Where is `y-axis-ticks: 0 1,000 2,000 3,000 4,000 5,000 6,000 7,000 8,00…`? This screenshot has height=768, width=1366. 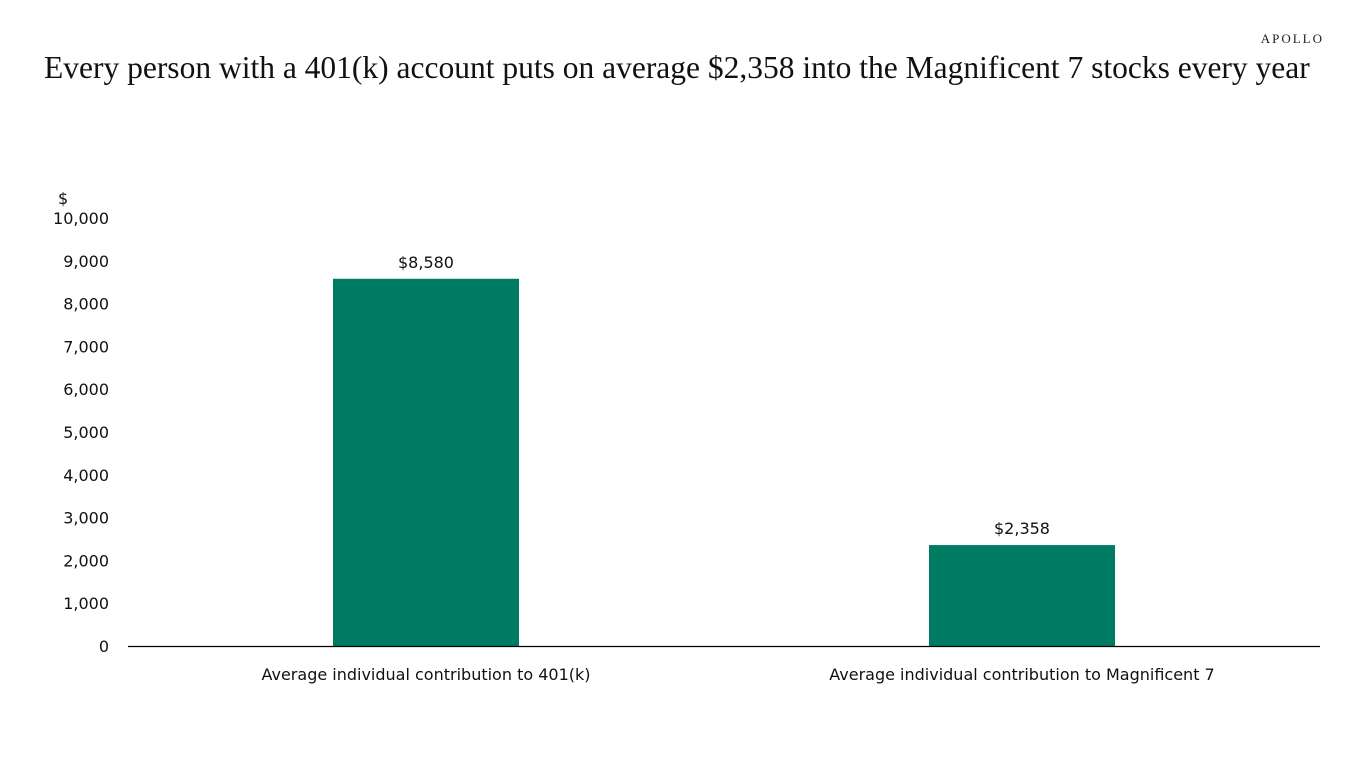 y-axis-ticks: 0 1,000 2,000 3,000 4,000 5,000 6,000 7,000 8,00… is located at coordinates (81, 432).